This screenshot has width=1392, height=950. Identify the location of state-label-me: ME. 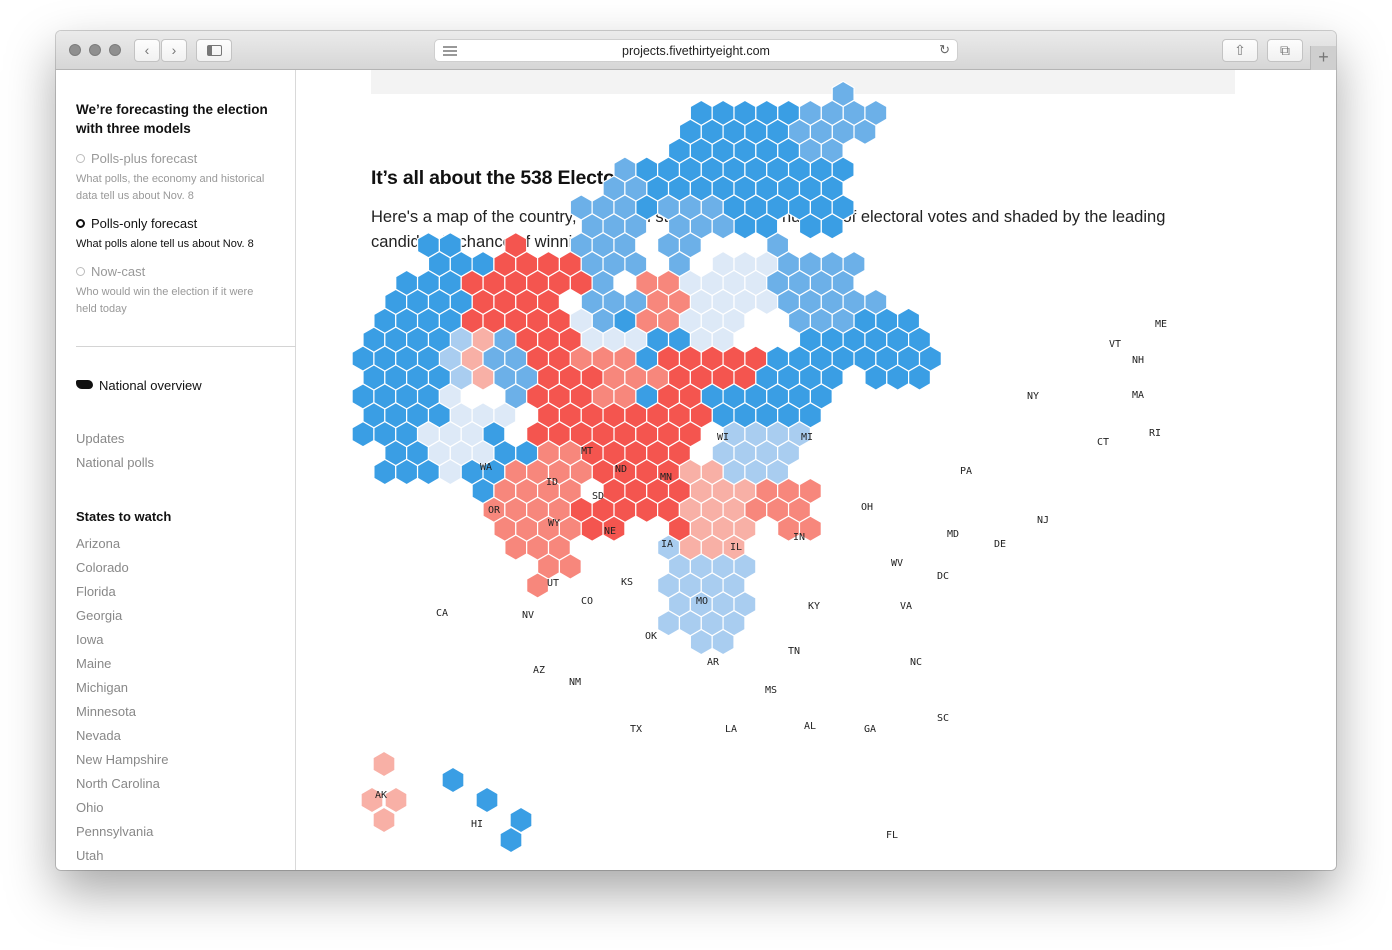
(1161, 324).